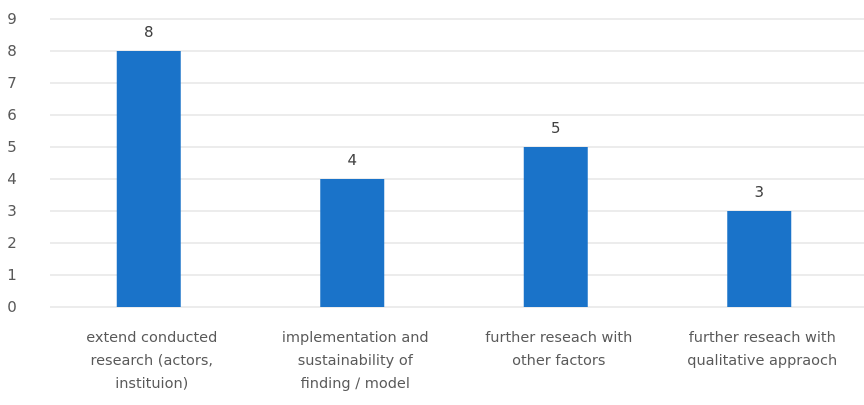 The width and height of the screenshot is (864, 405). What do you see at coordinates (12, 163) in the screenshot?
I see `y-axis-ticks: 0 1 2 3 4 5 6 7 8 9` at bounding box center [12, 163].